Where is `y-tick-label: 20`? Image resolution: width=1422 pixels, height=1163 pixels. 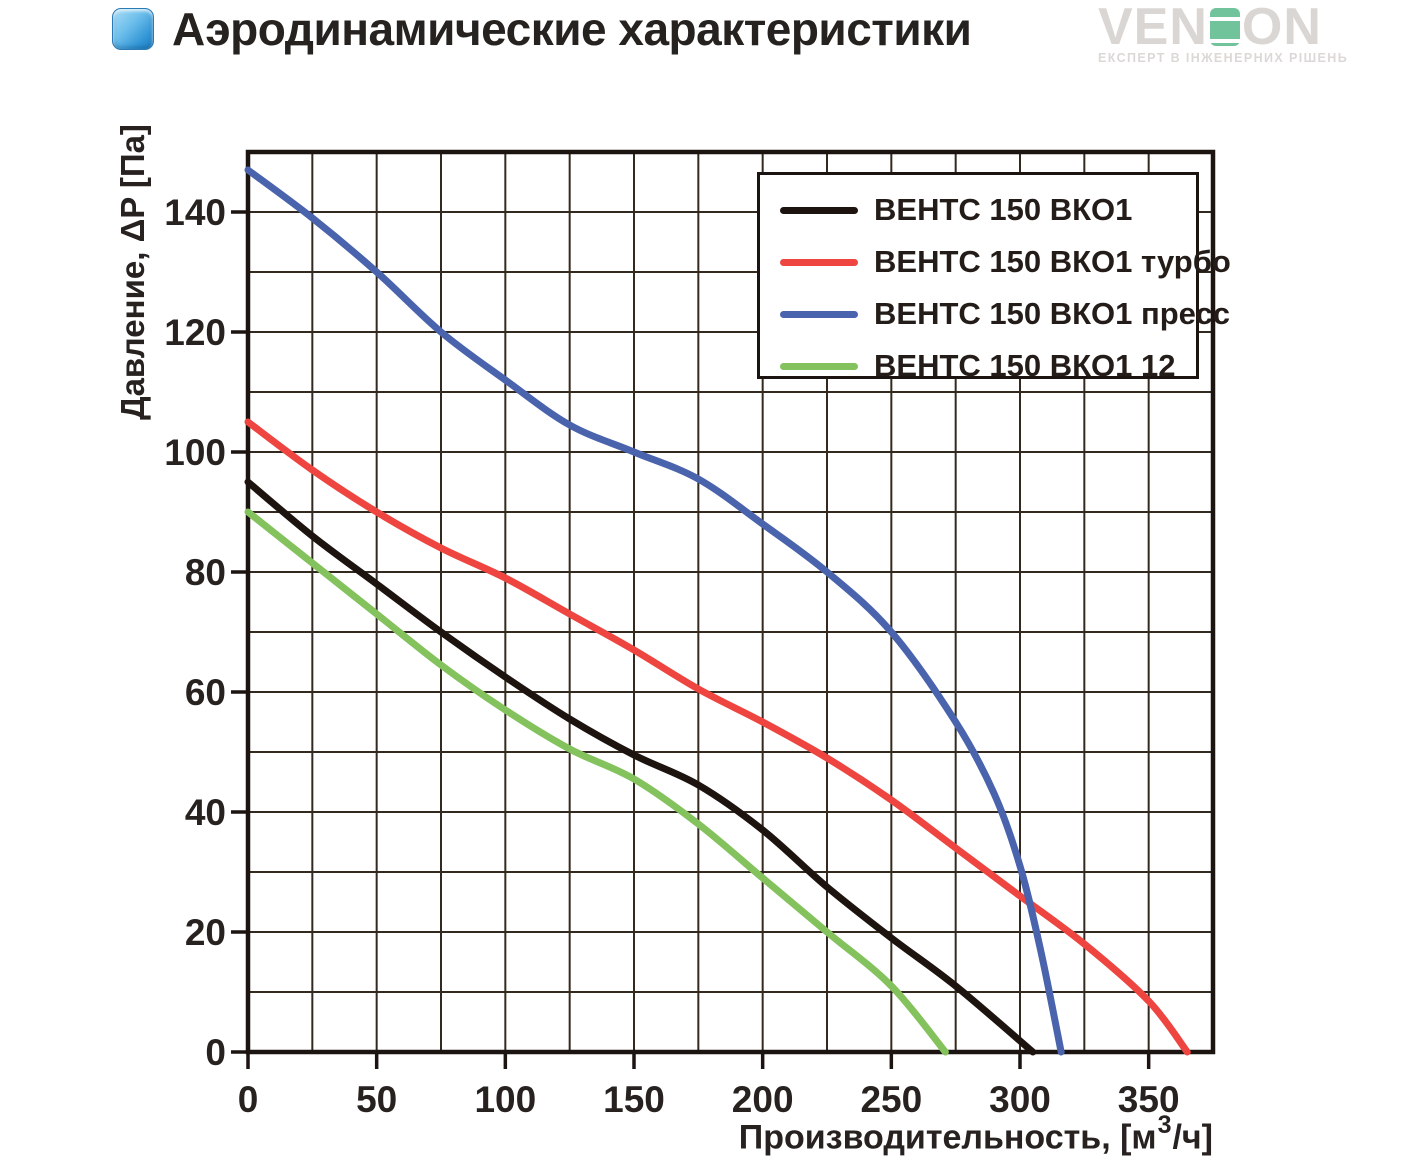
y-tick-label: 20 is located at coordinates (205, 932).